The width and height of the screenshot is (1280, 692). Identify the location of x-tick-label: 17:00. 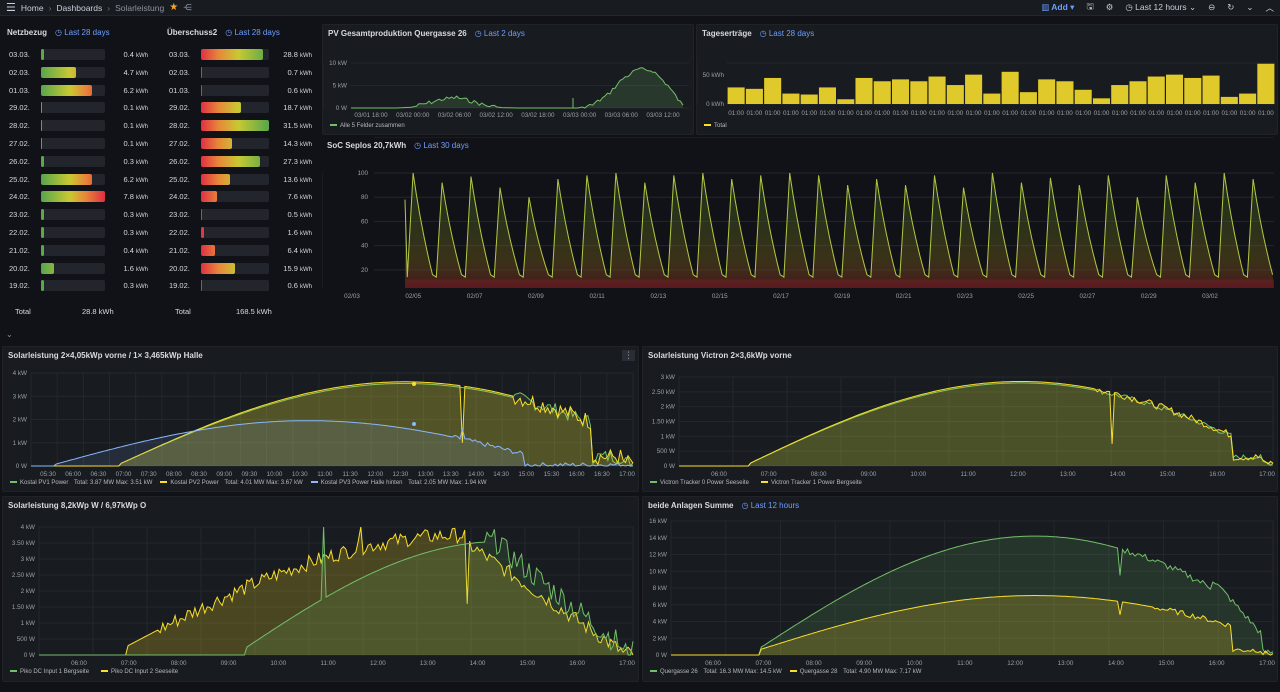
(627, 663).